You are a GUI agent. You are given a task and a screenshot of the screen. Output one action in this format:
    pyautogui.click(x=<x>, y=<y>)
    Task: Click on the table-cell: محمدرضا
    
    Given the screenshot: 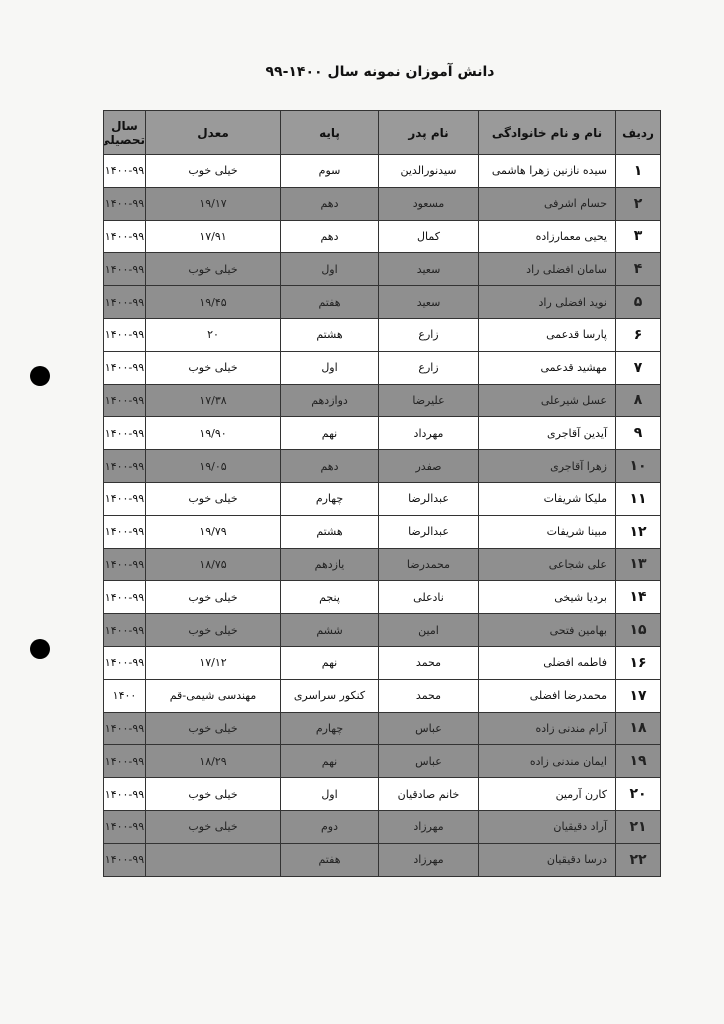 What is the action you would take?
    pyautogui.click(x=428, y=564)
    